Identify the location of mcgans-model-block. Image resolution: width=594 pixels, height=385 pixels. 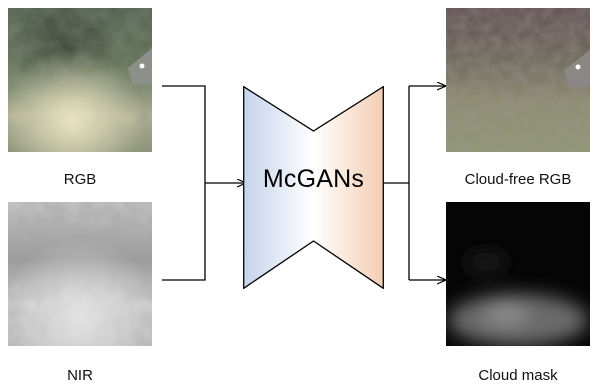
(313, 187).